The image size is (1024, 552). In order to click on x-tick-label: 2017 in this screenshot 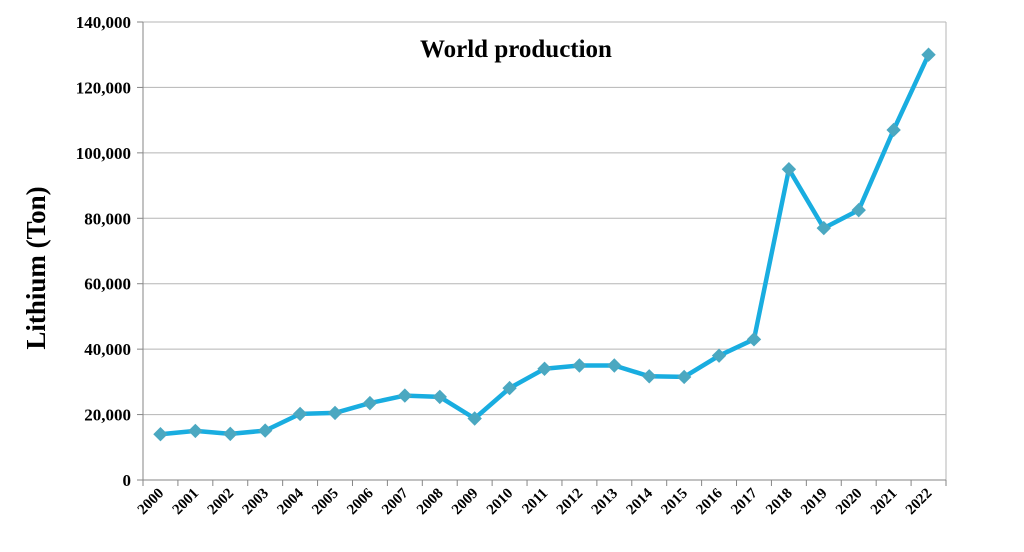, I will do `click(744, 501)`.